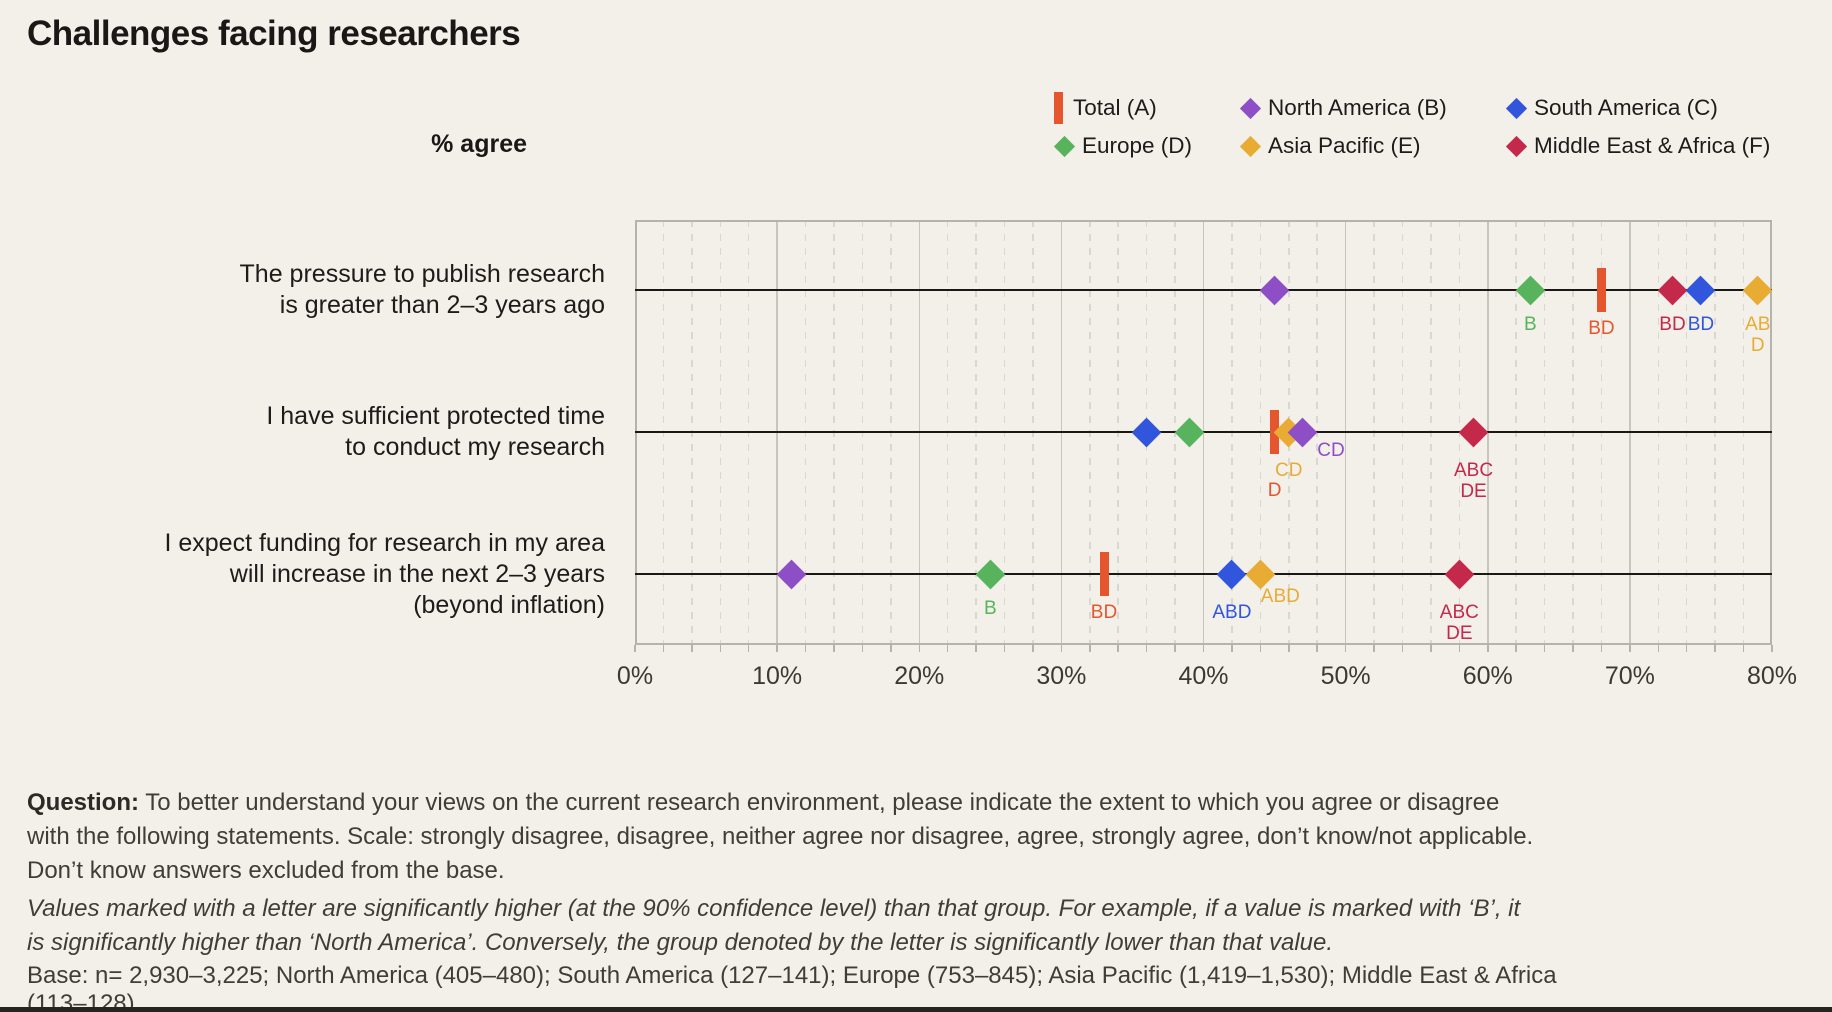 The image size is (1832, 1012). I want to click on legend-diamond-icon-c, so click(1516, 108).